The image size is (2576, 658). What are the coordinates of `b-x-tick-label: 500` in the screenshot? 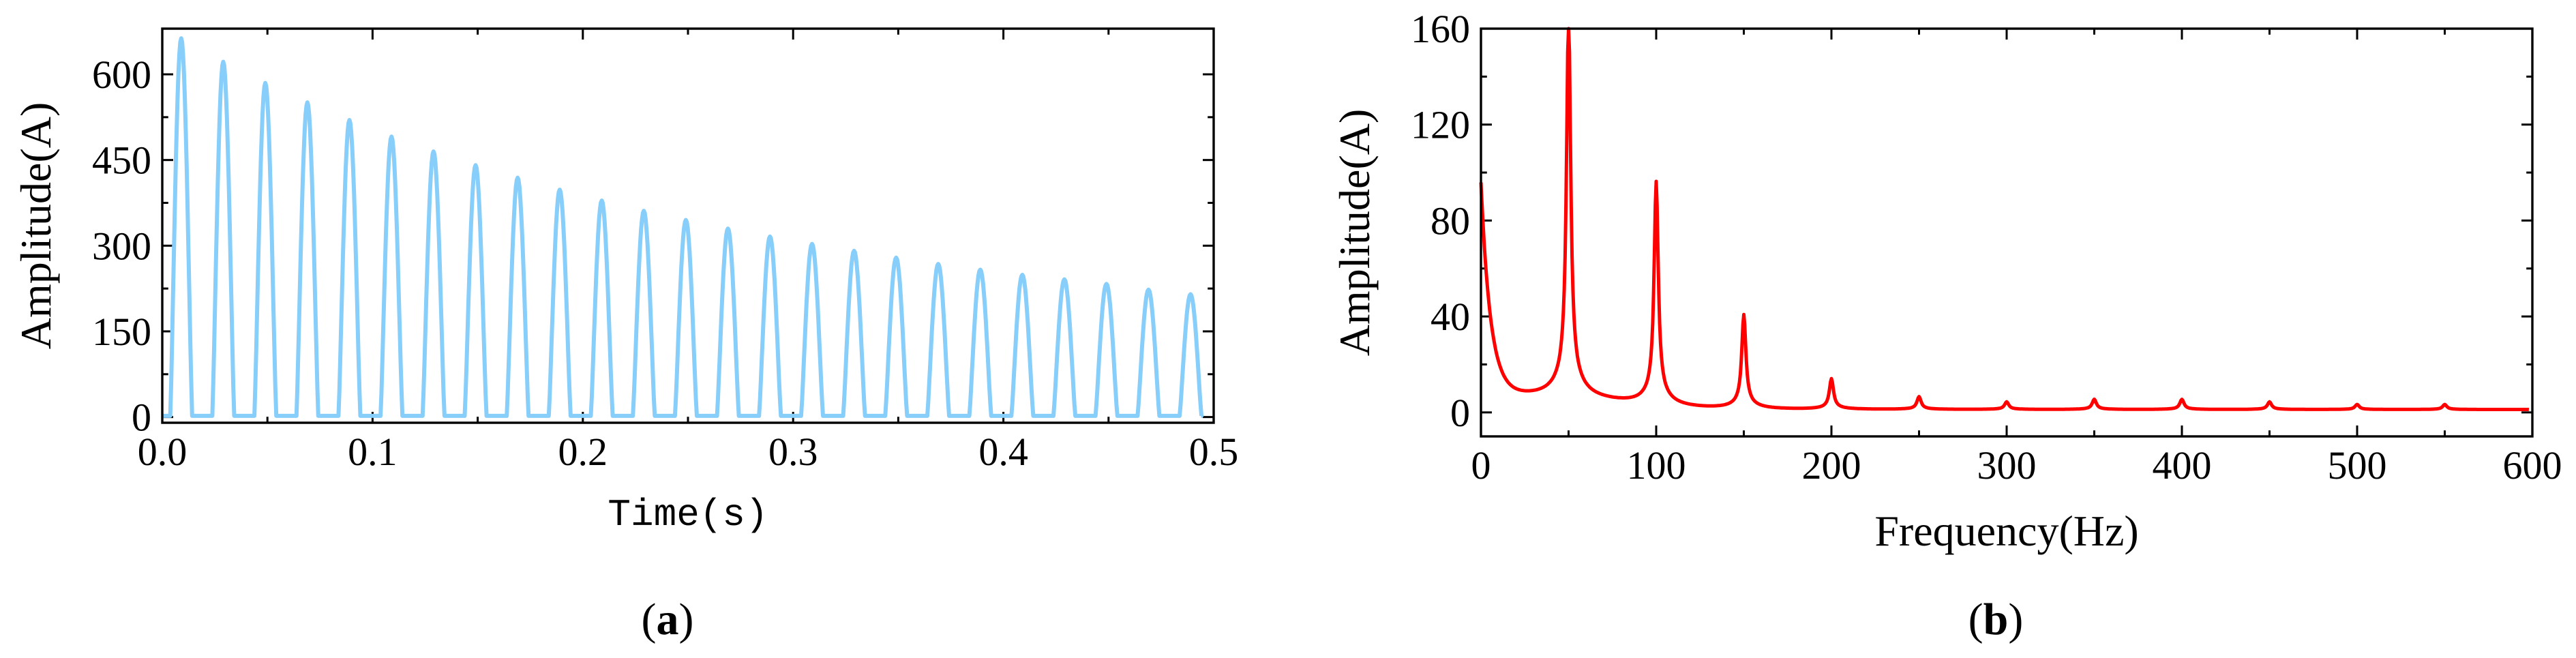 It's located at (2357, 465).